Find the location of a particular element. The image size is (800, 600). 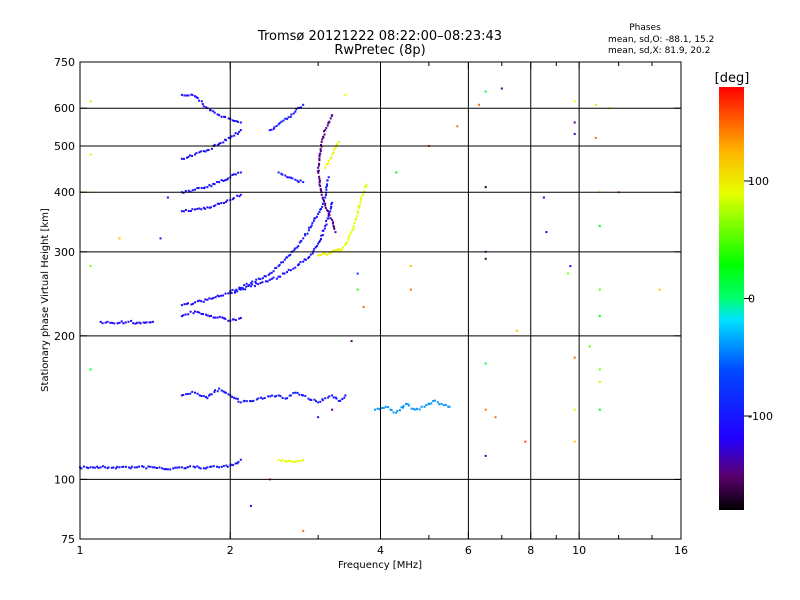

x-axis-label: Frequency [MHz] is located at coordinates (380, 565).